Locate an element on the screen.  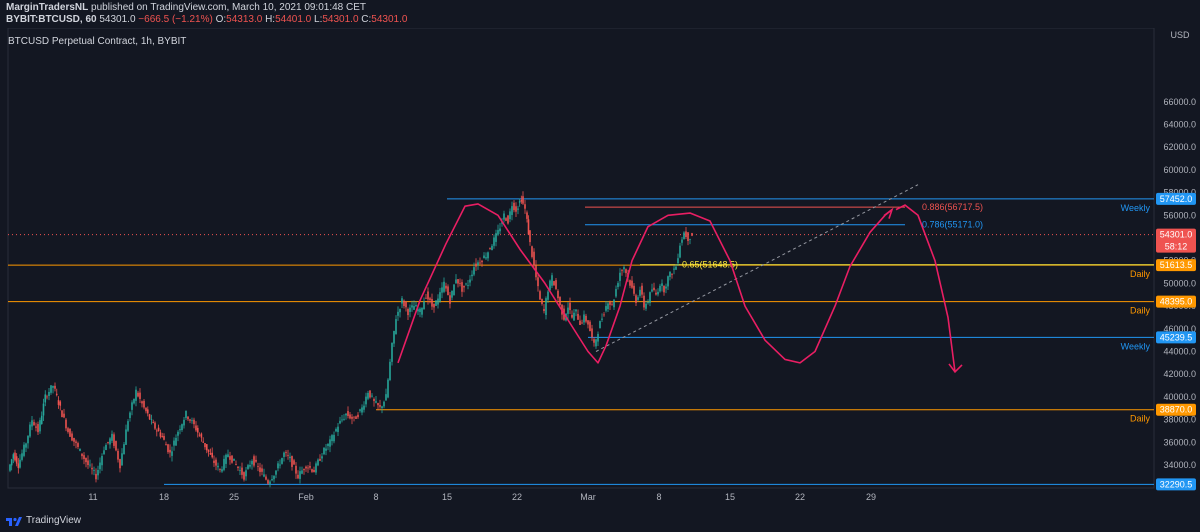
projection-drop-curve is located at coordinates (925, 288).